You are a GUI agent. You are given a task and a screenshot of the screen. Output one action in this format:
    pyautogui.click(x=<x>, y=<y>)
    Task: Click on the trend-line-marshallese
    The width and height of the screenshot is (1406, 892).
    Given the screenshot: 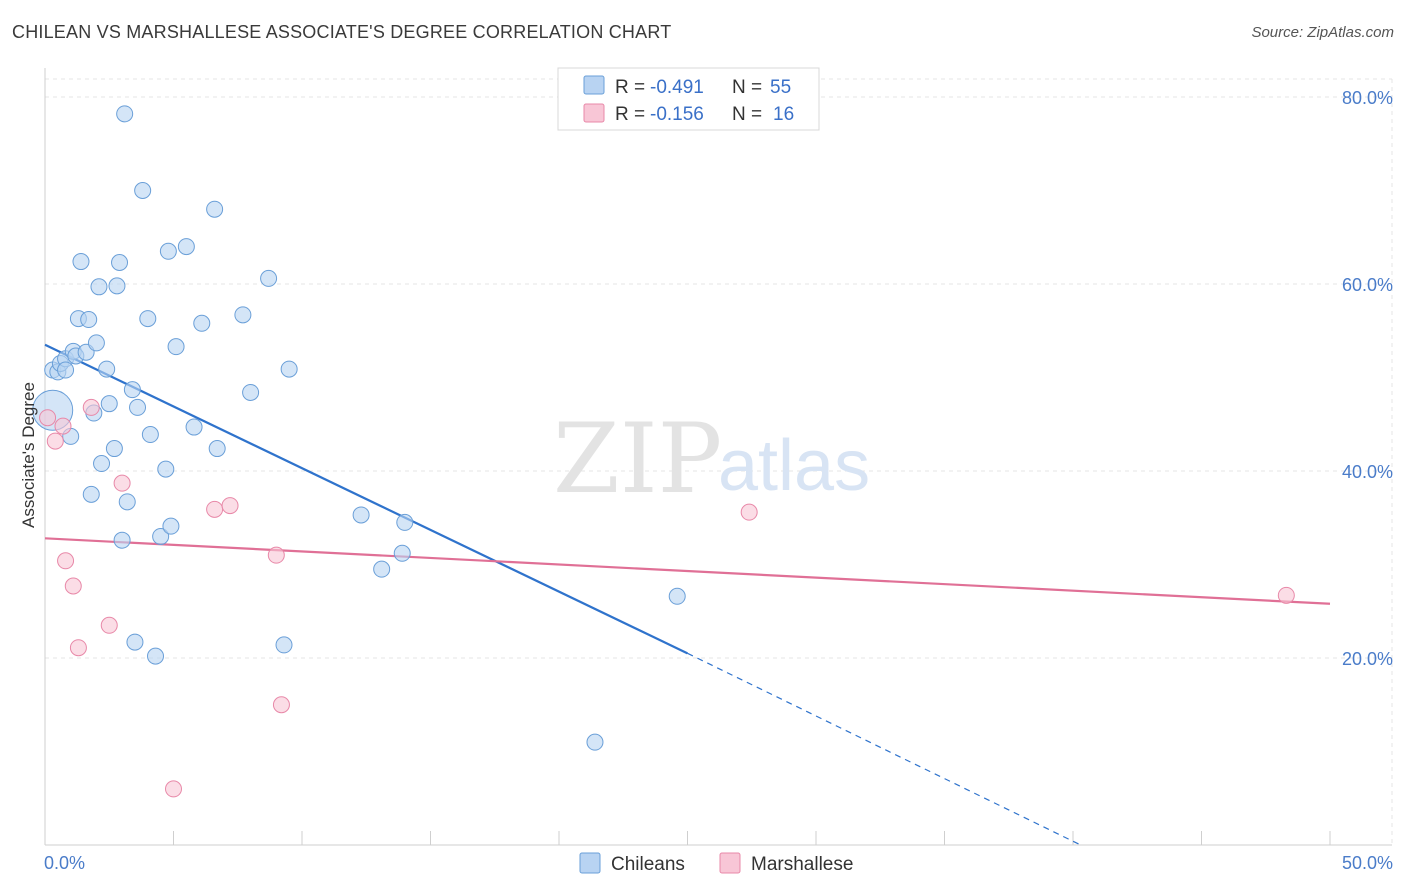 What is the action you would take?
    pyautogui.click(x=687, y=571)
    